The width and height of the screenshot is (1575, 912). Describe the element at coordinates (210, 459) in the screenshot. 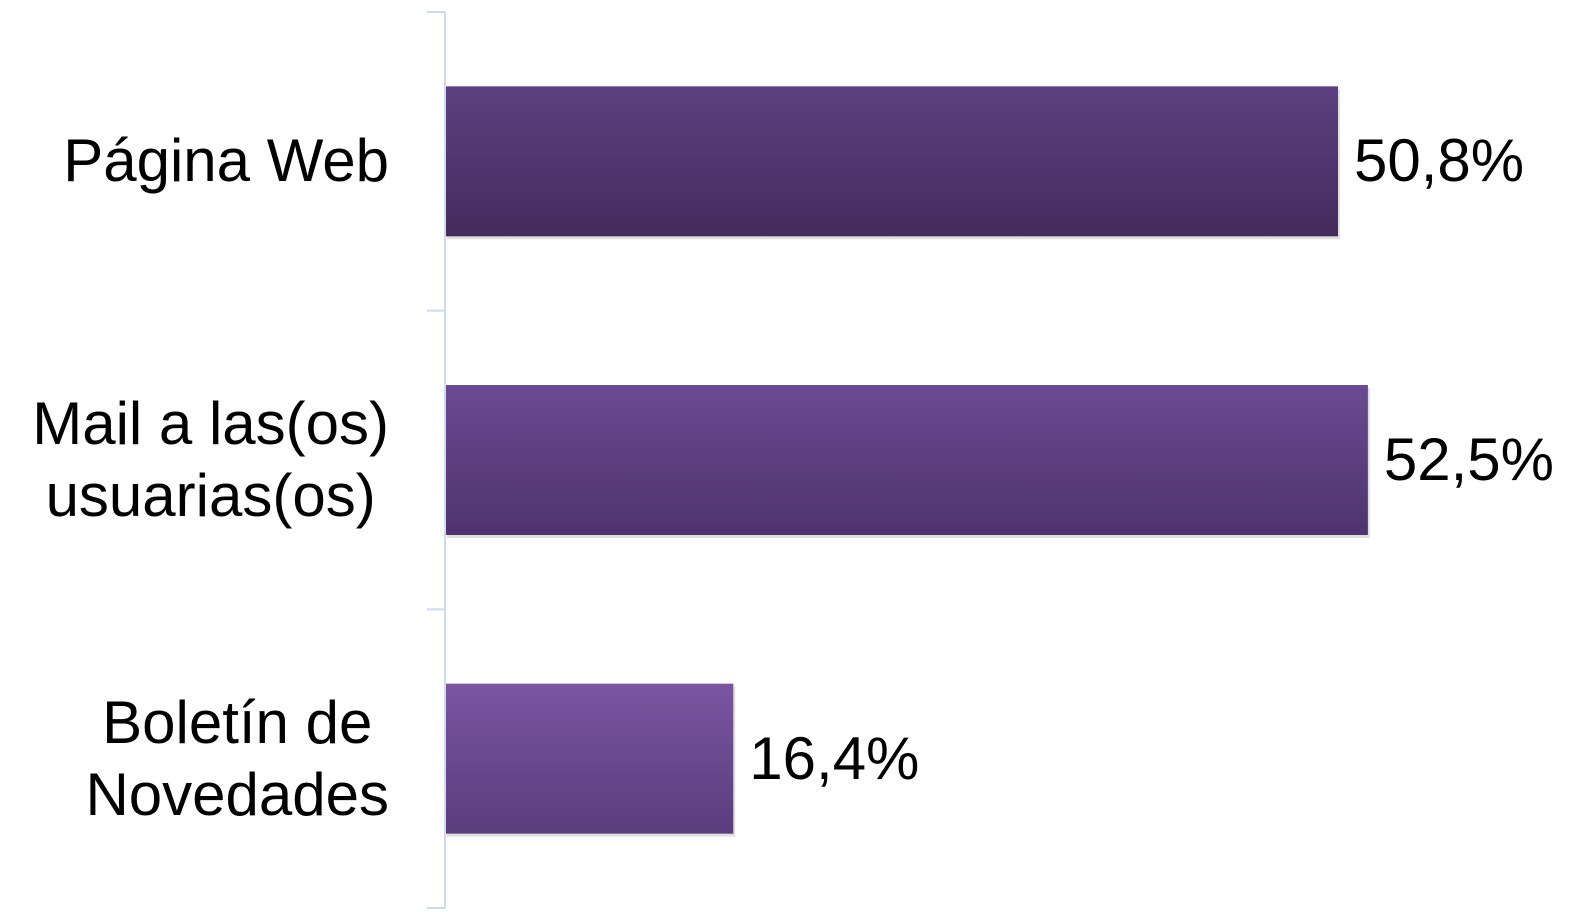

I see `category-label: Mail a las(os) usuarias(os)` at that location.